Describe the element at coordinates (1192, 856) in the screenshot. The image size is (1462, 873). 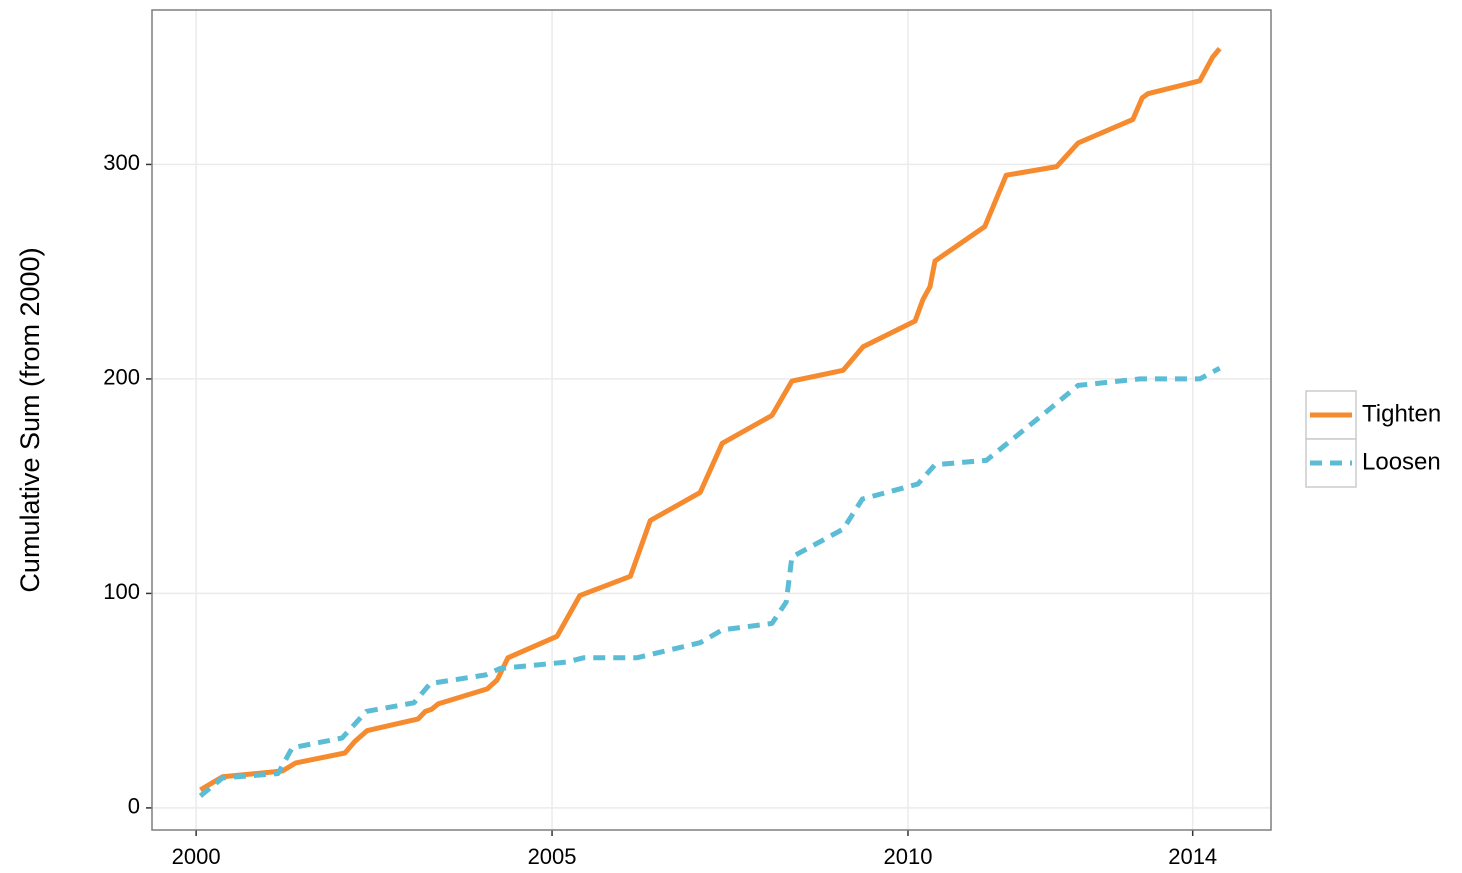
I see `x-tick-label: 2014` at that location.